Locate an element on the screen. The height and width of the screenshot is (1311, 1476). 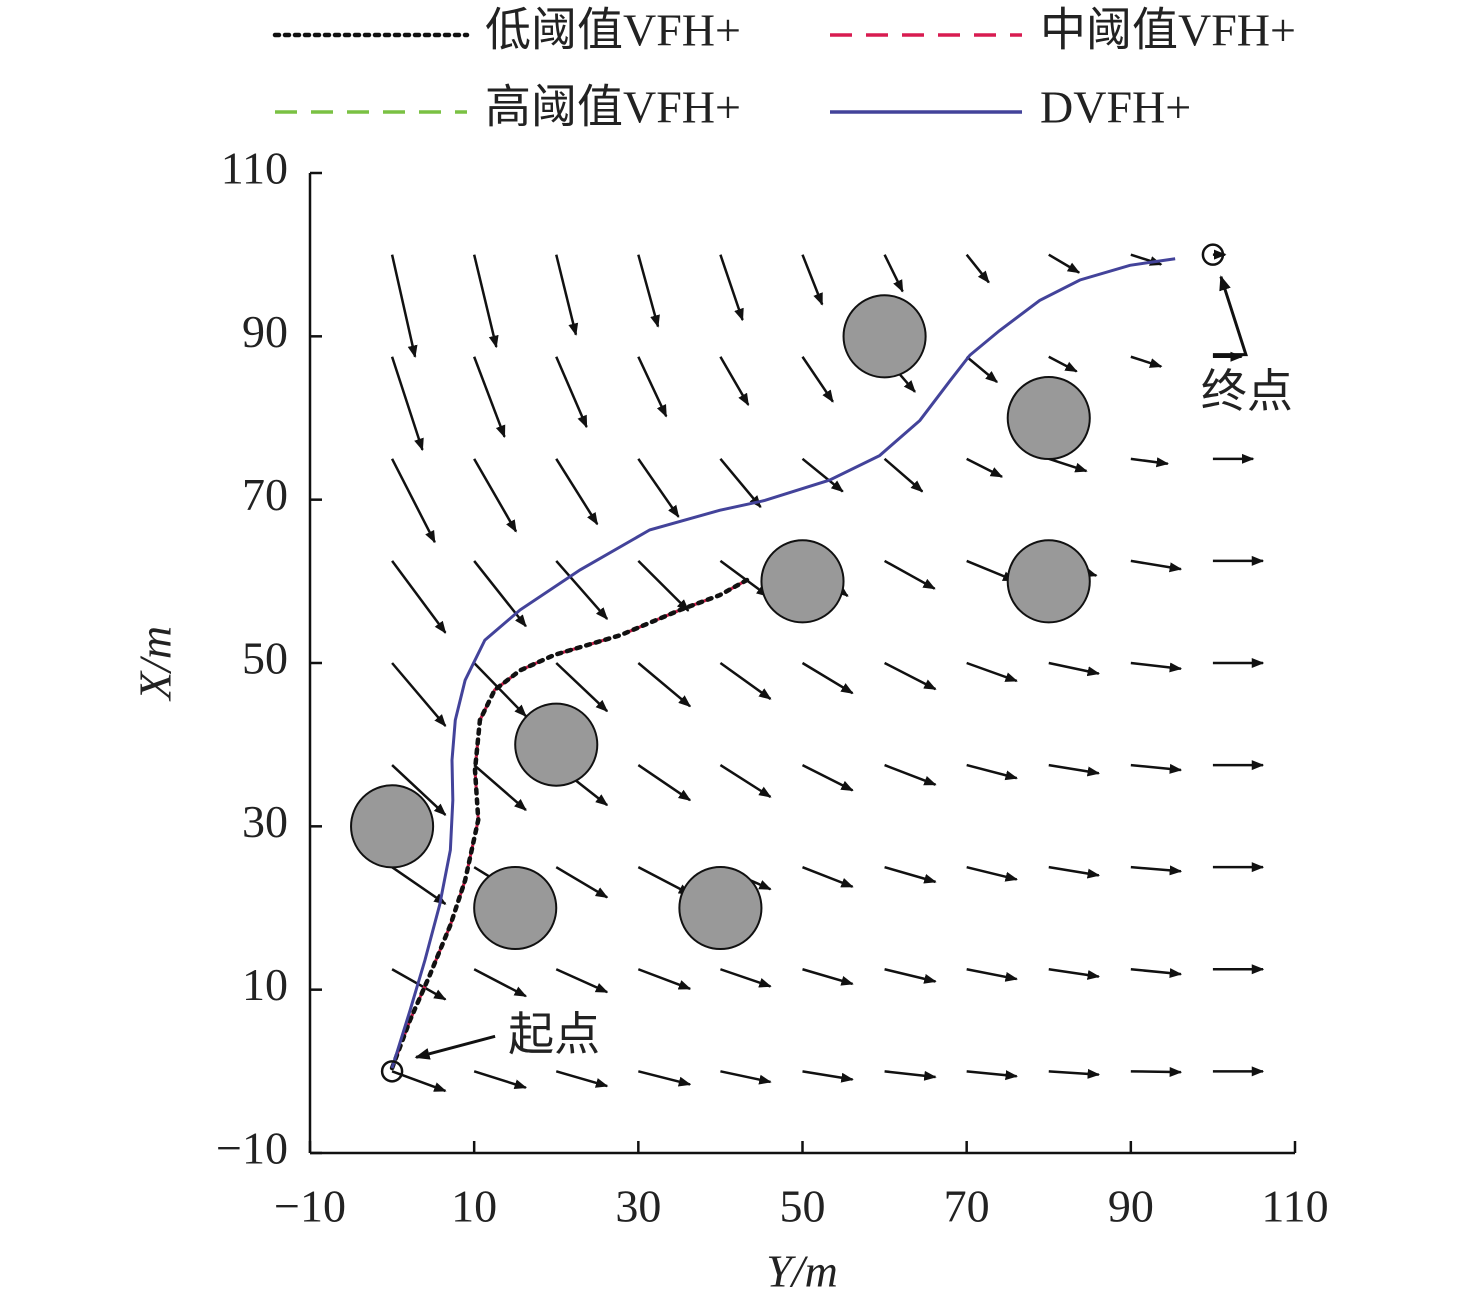
y-tick-label: 70 is located at coordinates (265, 494).